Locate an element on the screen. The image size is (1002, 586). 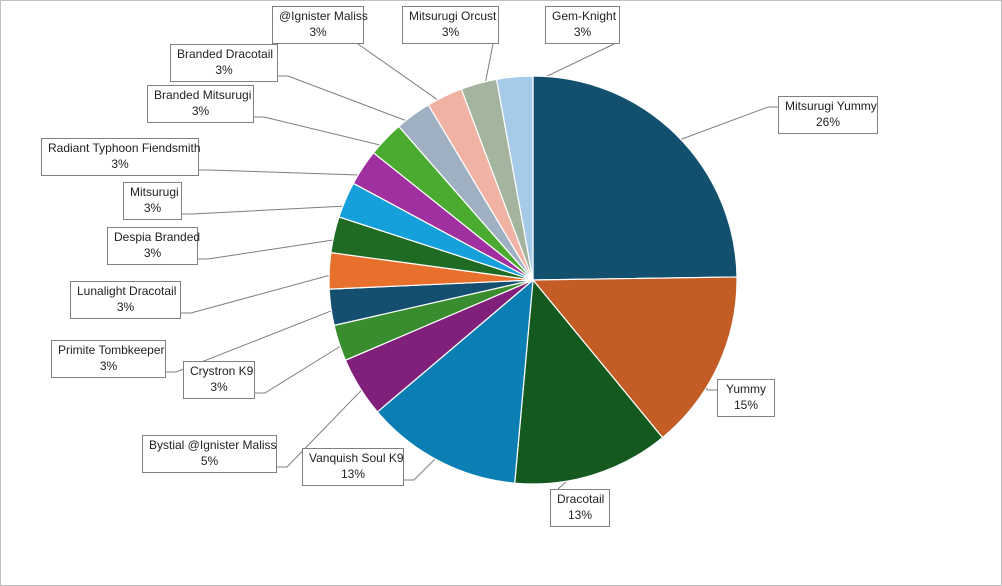
leader-line-branded-dracotail is located at coordinates (350, 101).